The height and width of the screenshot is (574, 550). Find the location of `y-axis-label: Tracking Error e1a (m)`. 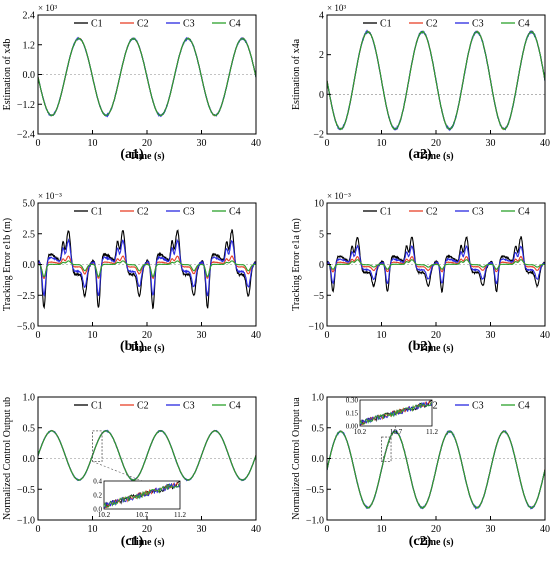

y-axis-label: Tracking Error e1a (m) is located at coordinates (296, 264).